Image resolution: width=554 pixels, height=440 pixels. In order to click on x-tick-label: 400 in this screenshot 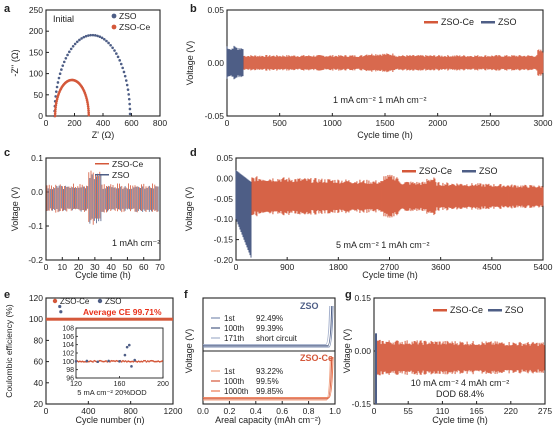, I will do `click(103, 123)`.